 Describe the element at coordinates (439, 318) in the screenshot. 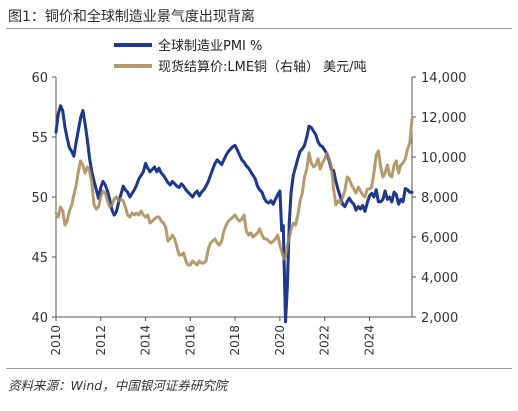

I see `right-tick-label: 2,000` at that location.